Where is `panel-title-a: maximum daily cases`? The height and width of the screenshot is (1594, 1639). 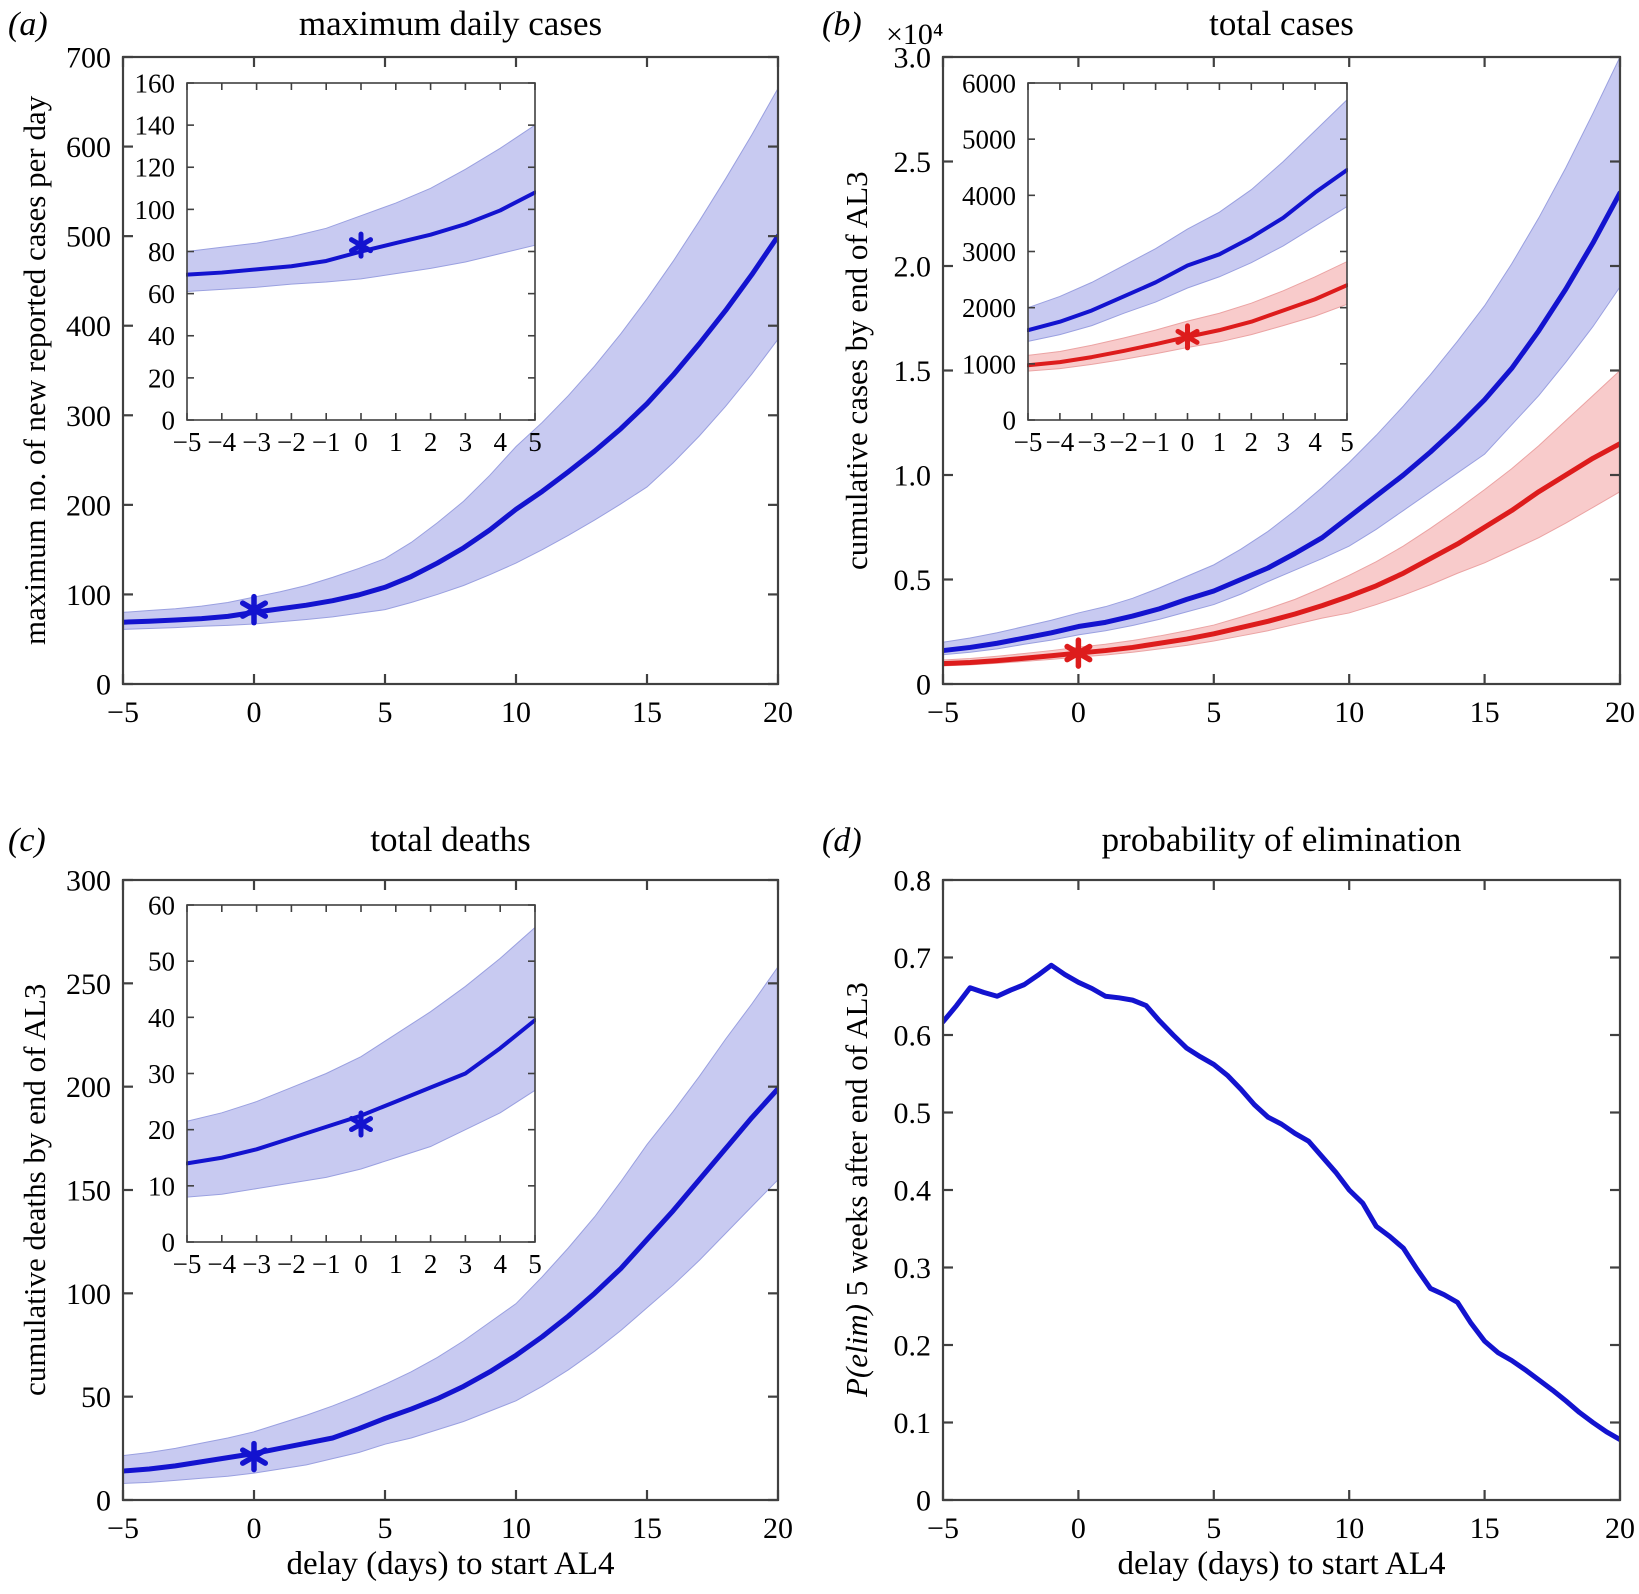 panel-title-a: maximum daily cases is located at coordinates (450, 23).